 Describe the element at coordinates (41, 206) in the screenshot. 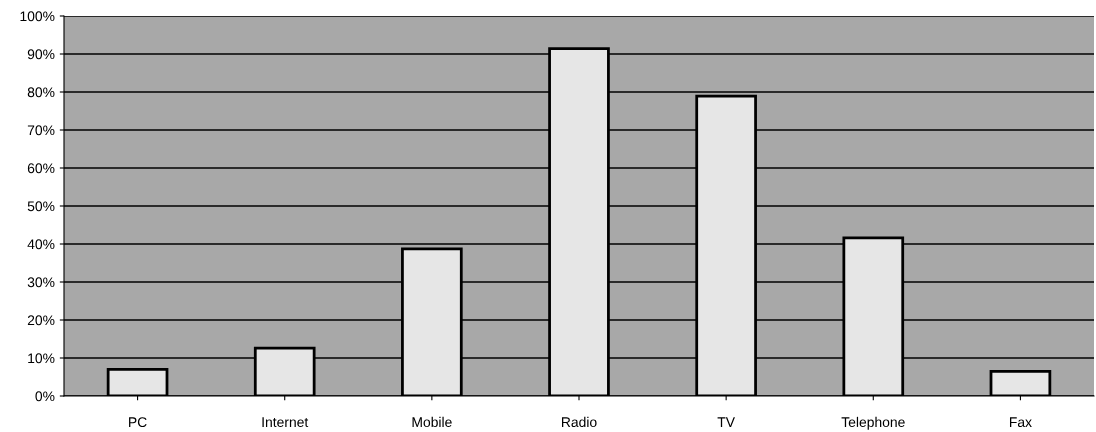

I see `y-tick-label: 50%` at that location.